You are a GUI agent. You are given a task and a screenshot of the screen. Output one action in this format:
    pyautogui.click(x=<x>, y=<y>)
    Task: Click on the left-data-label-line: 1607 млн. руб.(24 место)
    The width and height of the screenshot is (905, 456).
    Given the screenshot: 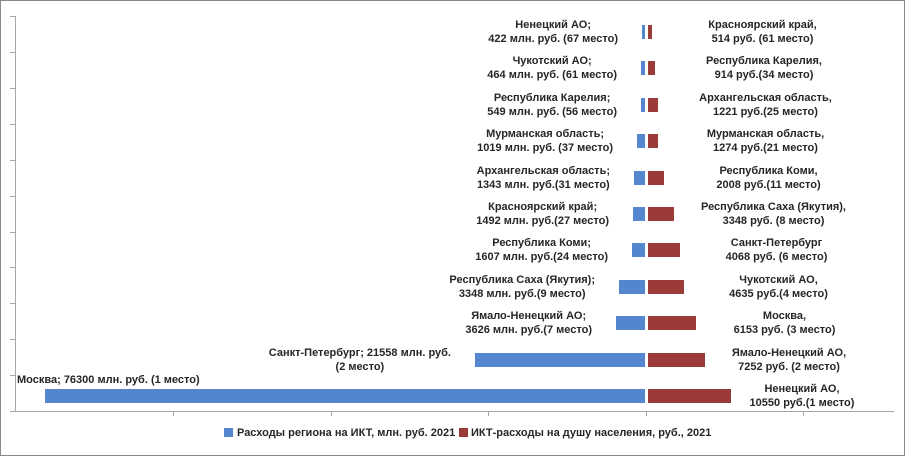 What is the action you would take?
    pyautogui.click(x=541, y=257)
    